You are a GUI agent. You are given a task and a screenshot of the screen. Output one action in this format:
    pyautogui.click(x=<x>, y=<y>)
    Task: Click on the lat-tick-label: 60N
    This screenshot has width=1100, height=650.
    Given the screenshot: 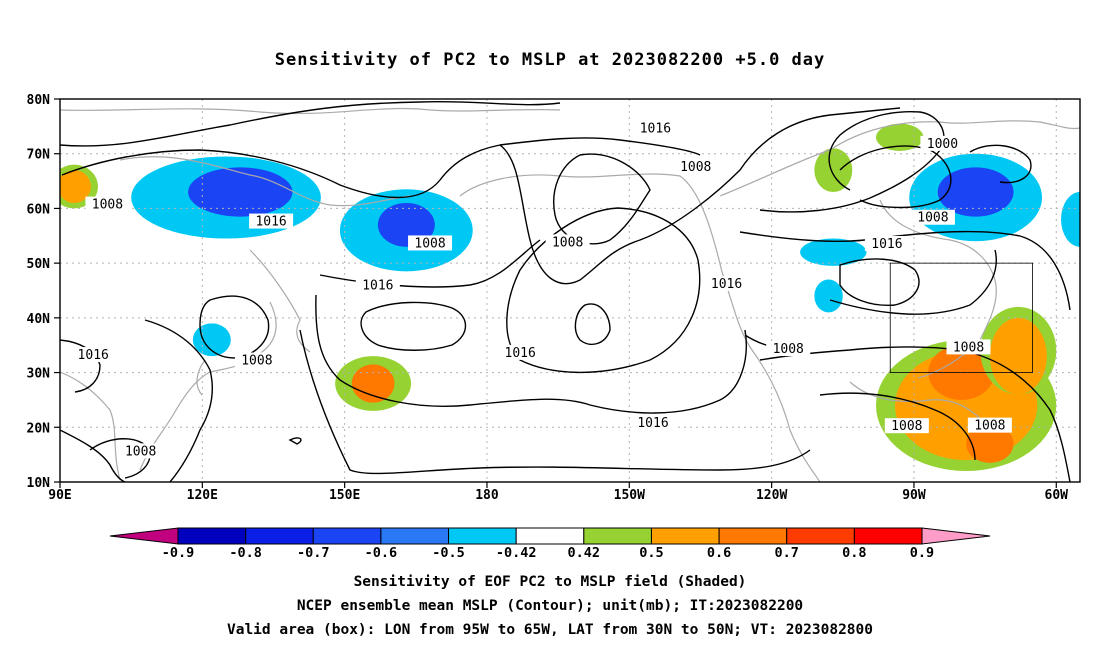 What is the action you would take?
    pyautogui.click(x=39, y=209)
    